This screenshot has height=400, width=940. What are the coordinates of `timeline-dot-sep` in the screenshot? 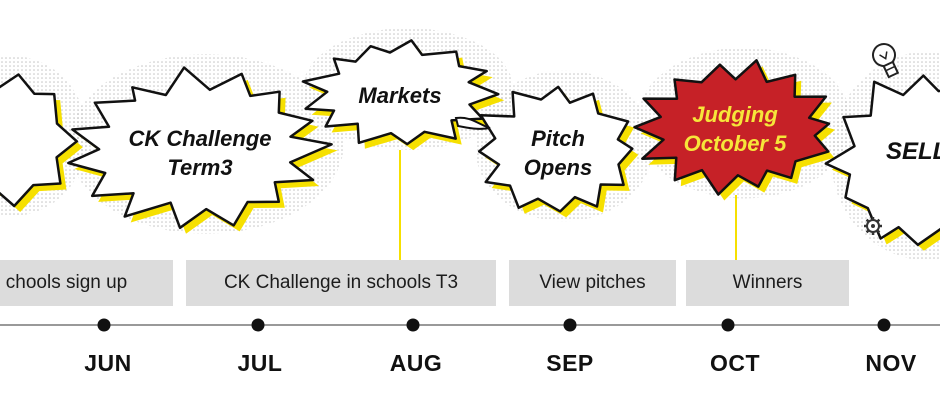 It's located at (570, 325).